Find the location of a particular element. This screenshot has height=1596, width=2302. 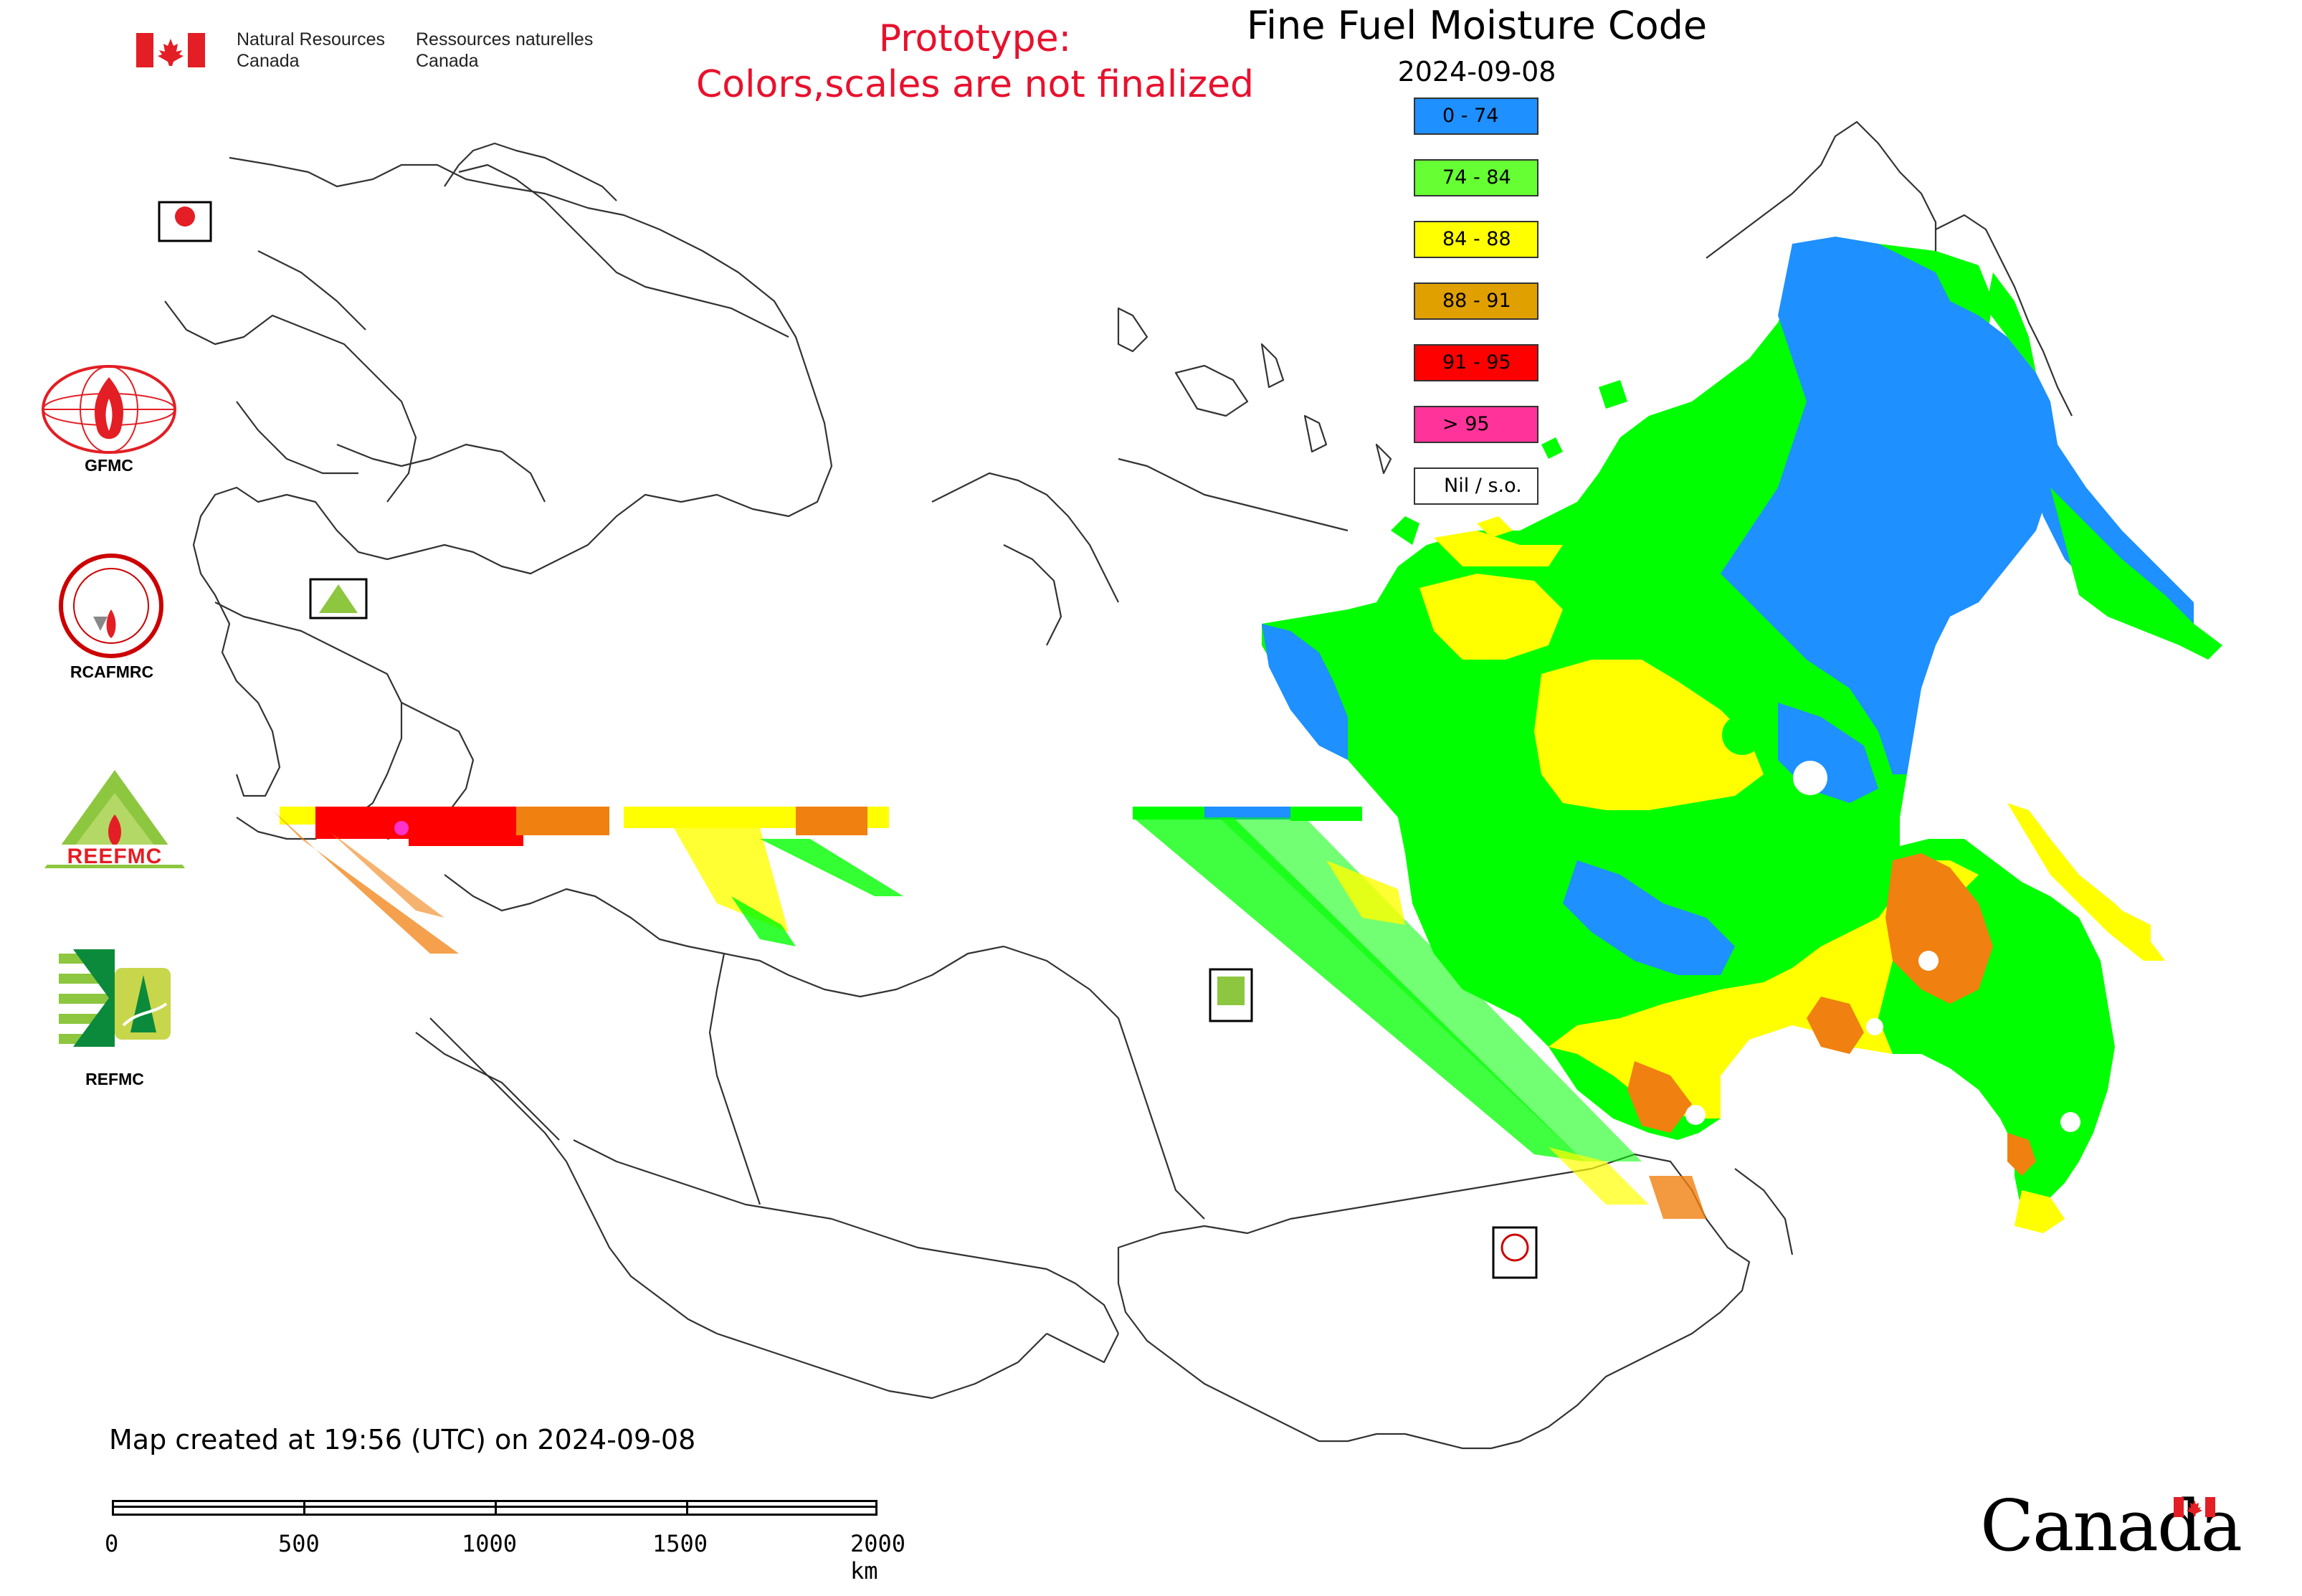

legend-item: 84 - 88 is located at coordinates (1476, 239).